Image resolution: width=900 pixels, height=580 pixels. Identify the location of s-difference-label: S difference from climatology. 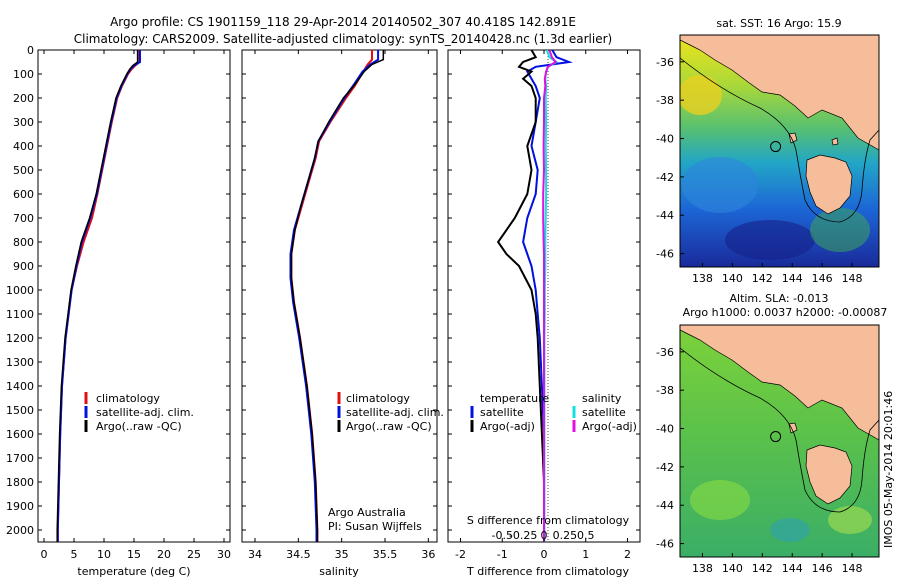
(548, 520).